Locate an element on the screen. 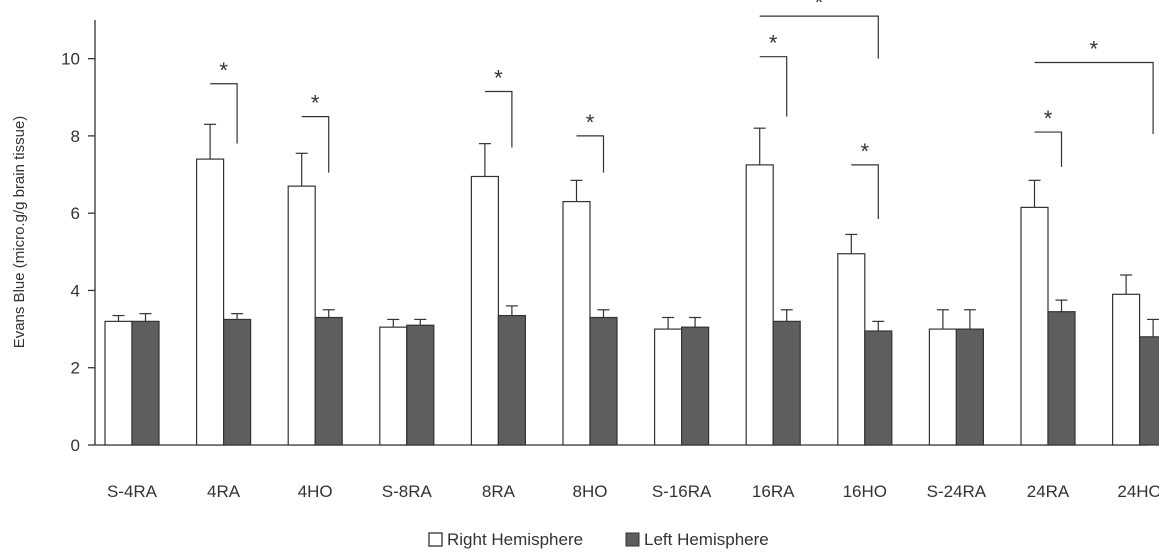 The height and width of the screenshot is (559, 1159). legend-swatch-right is located at coordinates (435, 539).